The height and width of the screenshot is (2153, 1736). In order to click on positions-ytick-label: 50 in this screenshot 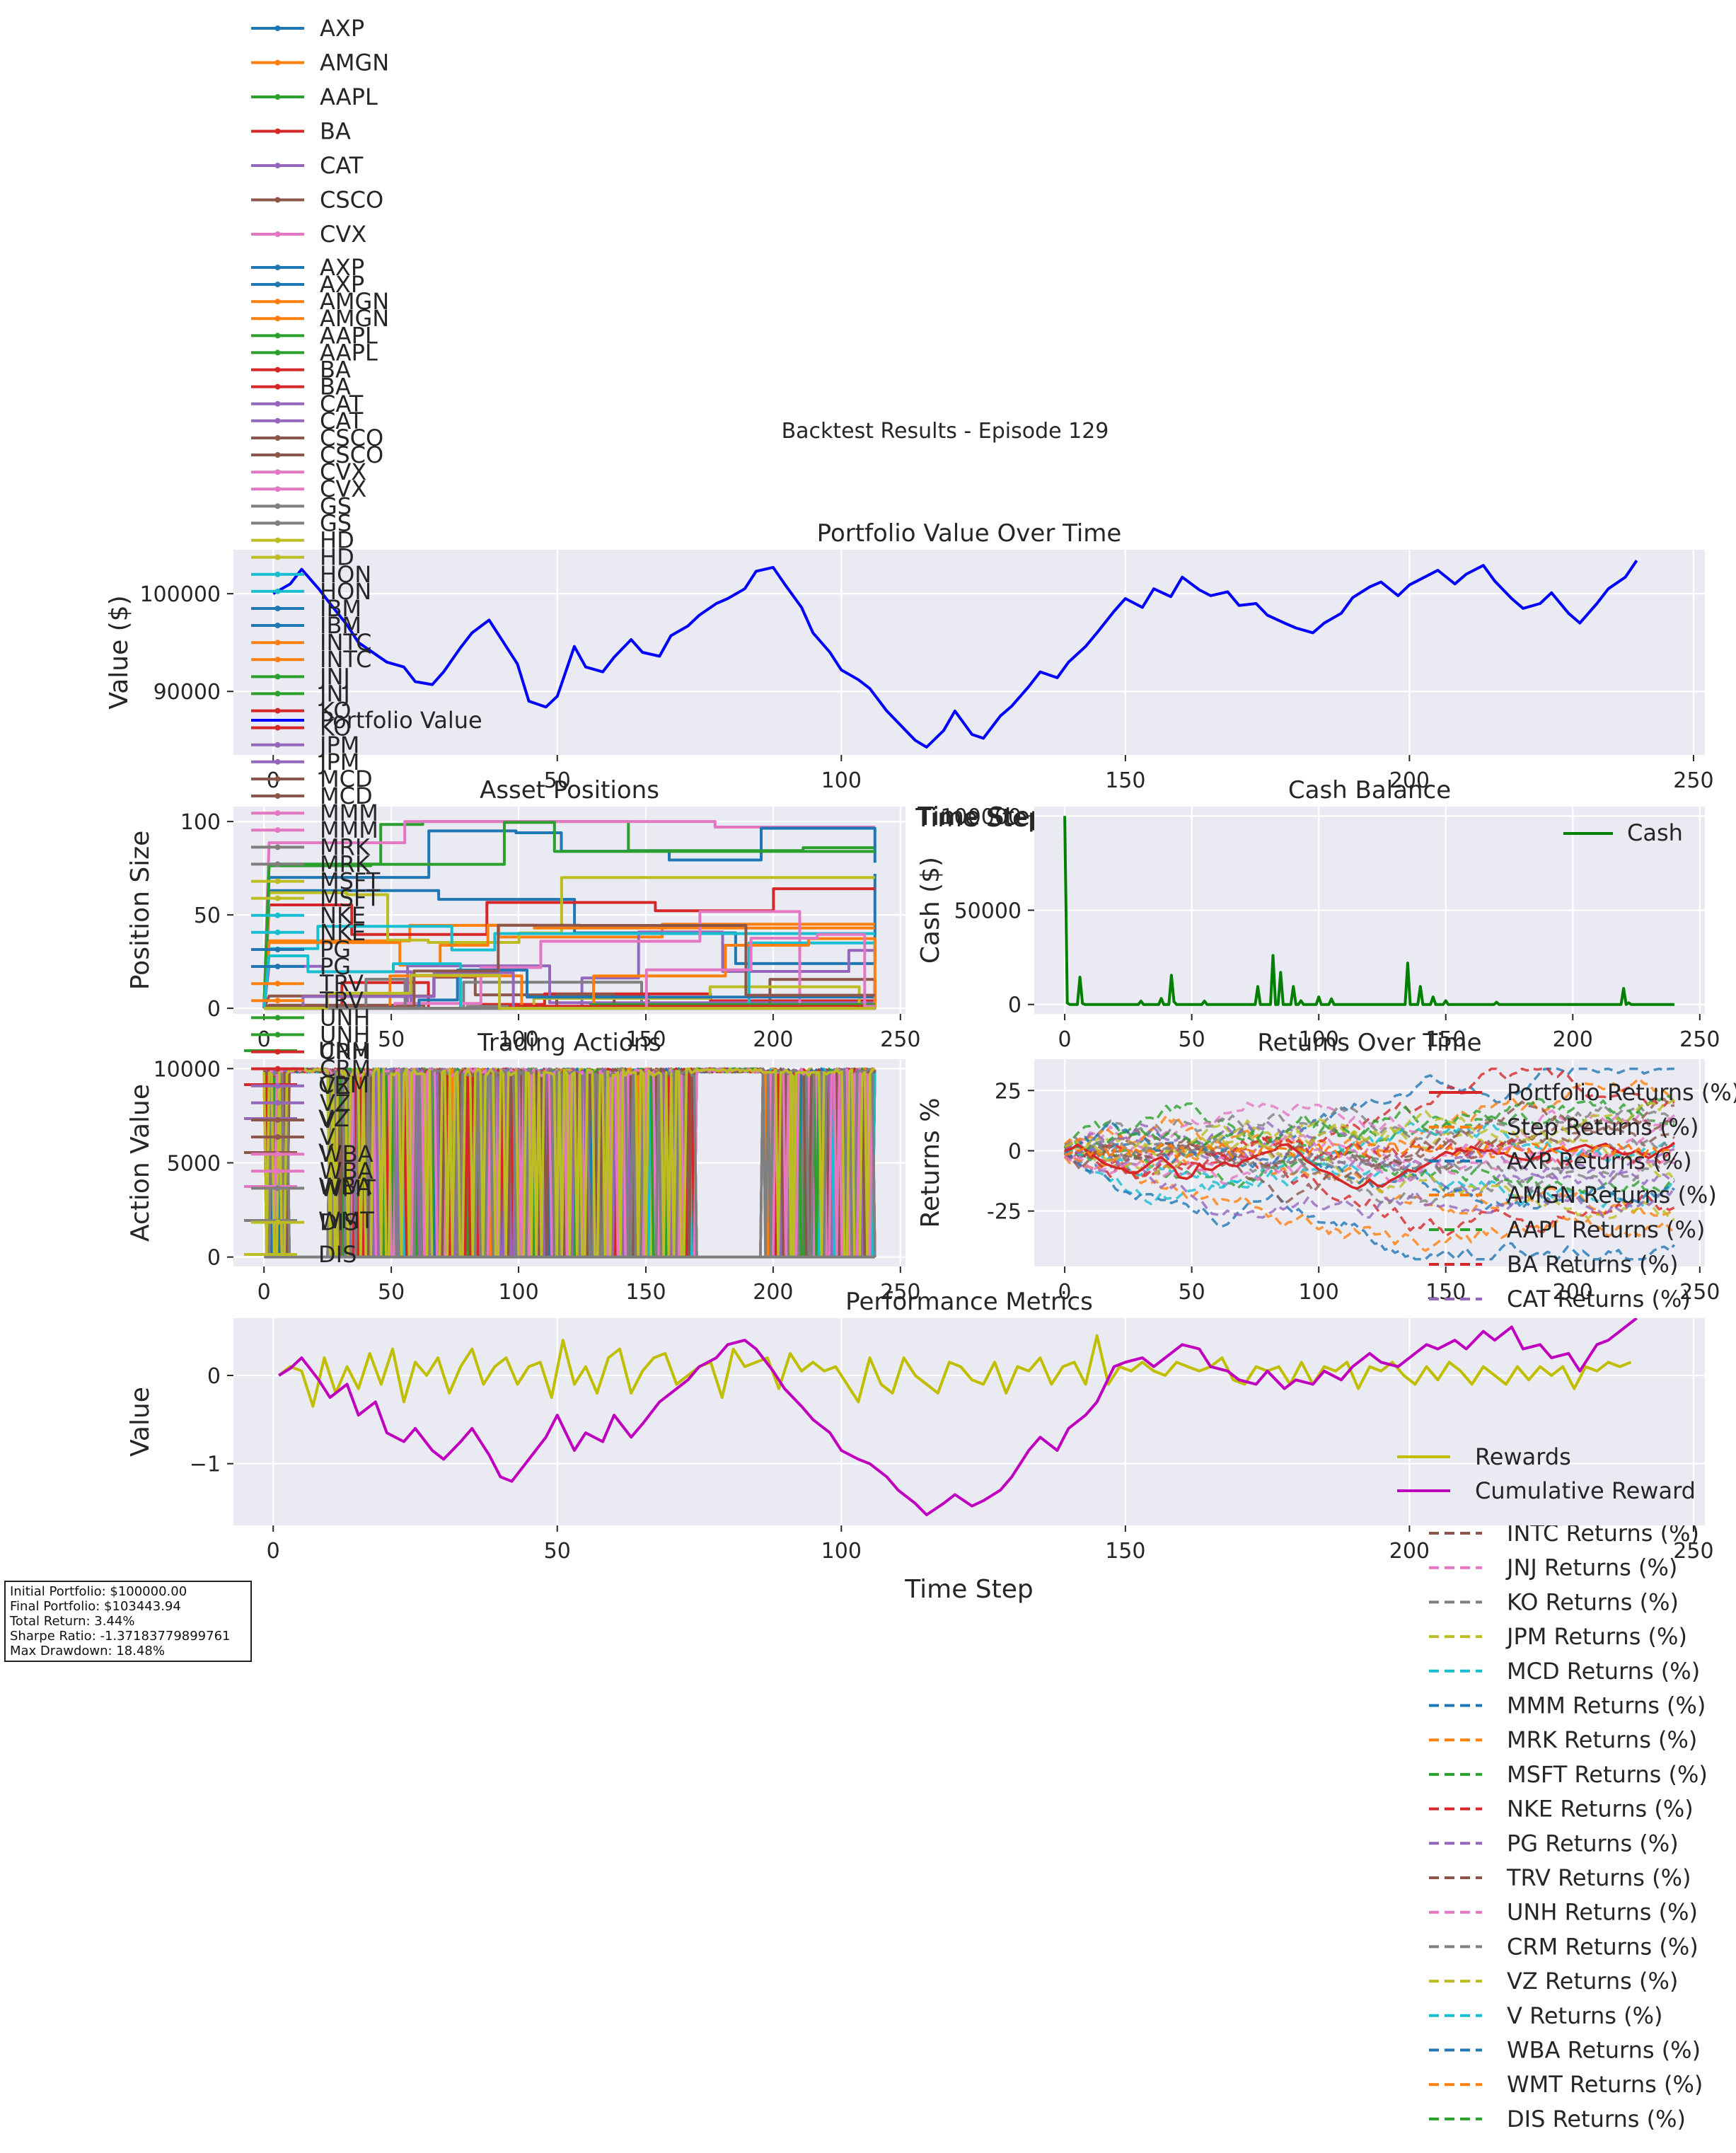, I will do `click(208, 916)`.